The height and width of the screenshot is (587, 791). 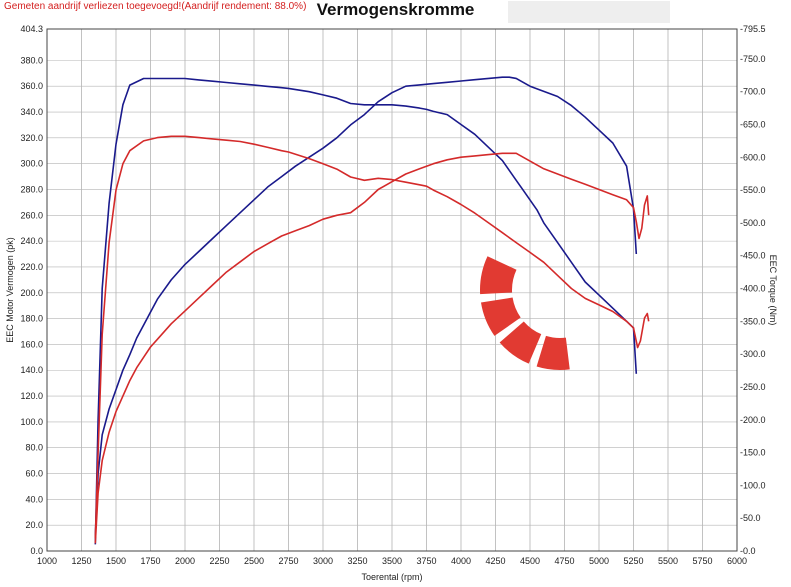 What do you see at coordinates (599, 561) in the screenshot?
I see `x-tick-label: 5000` at bounding box center [599, 561].